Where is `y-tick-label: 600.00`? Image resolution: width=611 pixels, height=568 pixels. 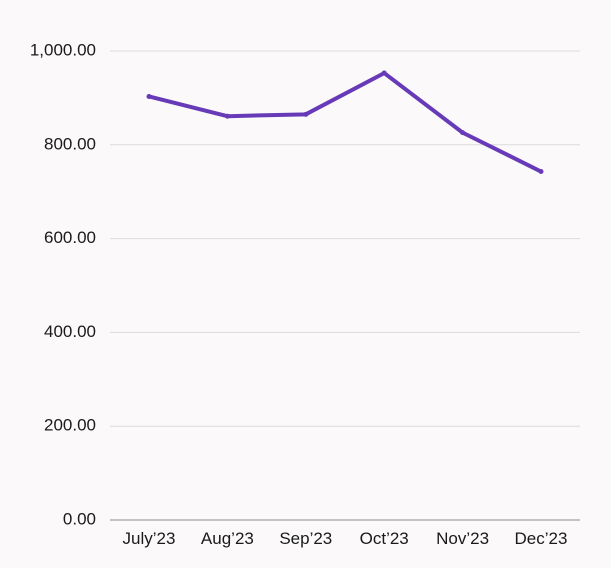 y-tick-label: 600.00 is located at coordinates (70, 237).